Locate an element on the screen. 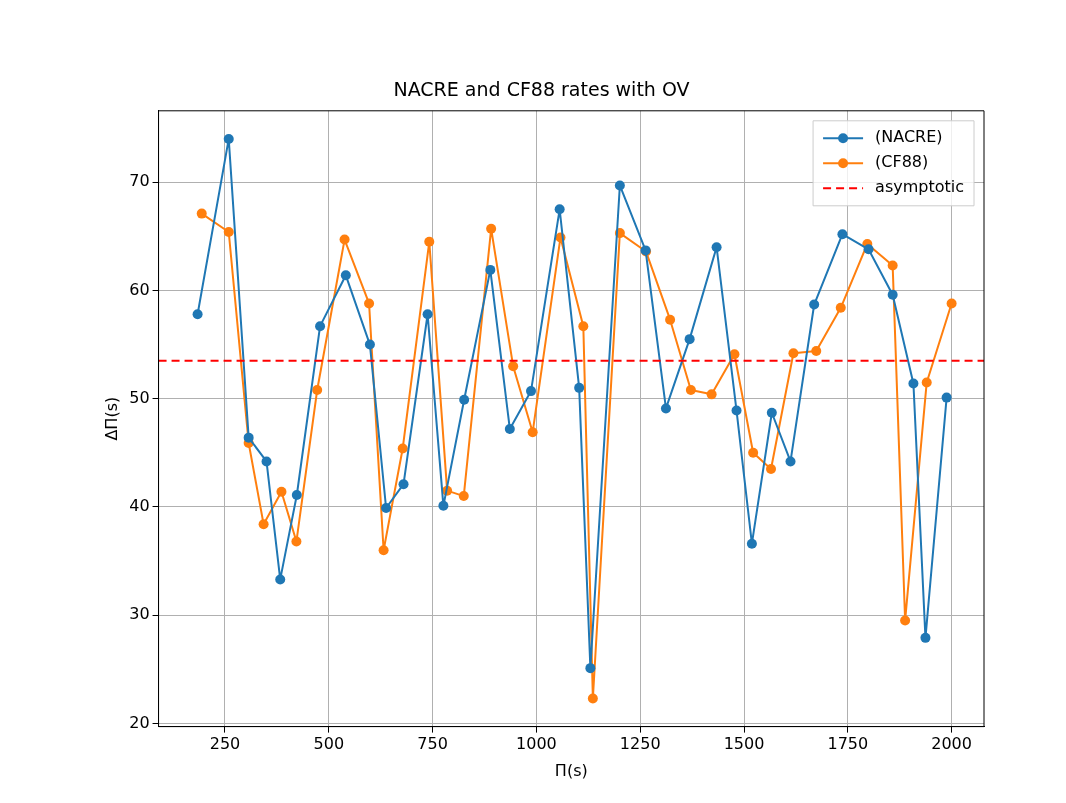  x-tick-label: 1250 is located at coordinates (640, 744).